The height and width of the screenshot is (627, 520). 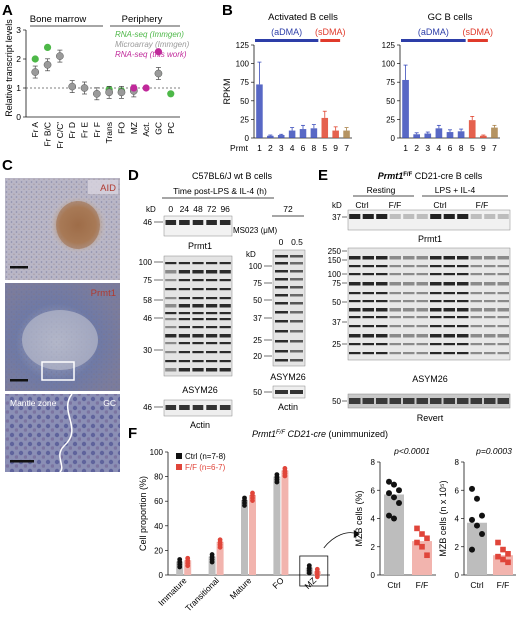 I want to click on panel-letter-c: C, so click(x=7, y=165).